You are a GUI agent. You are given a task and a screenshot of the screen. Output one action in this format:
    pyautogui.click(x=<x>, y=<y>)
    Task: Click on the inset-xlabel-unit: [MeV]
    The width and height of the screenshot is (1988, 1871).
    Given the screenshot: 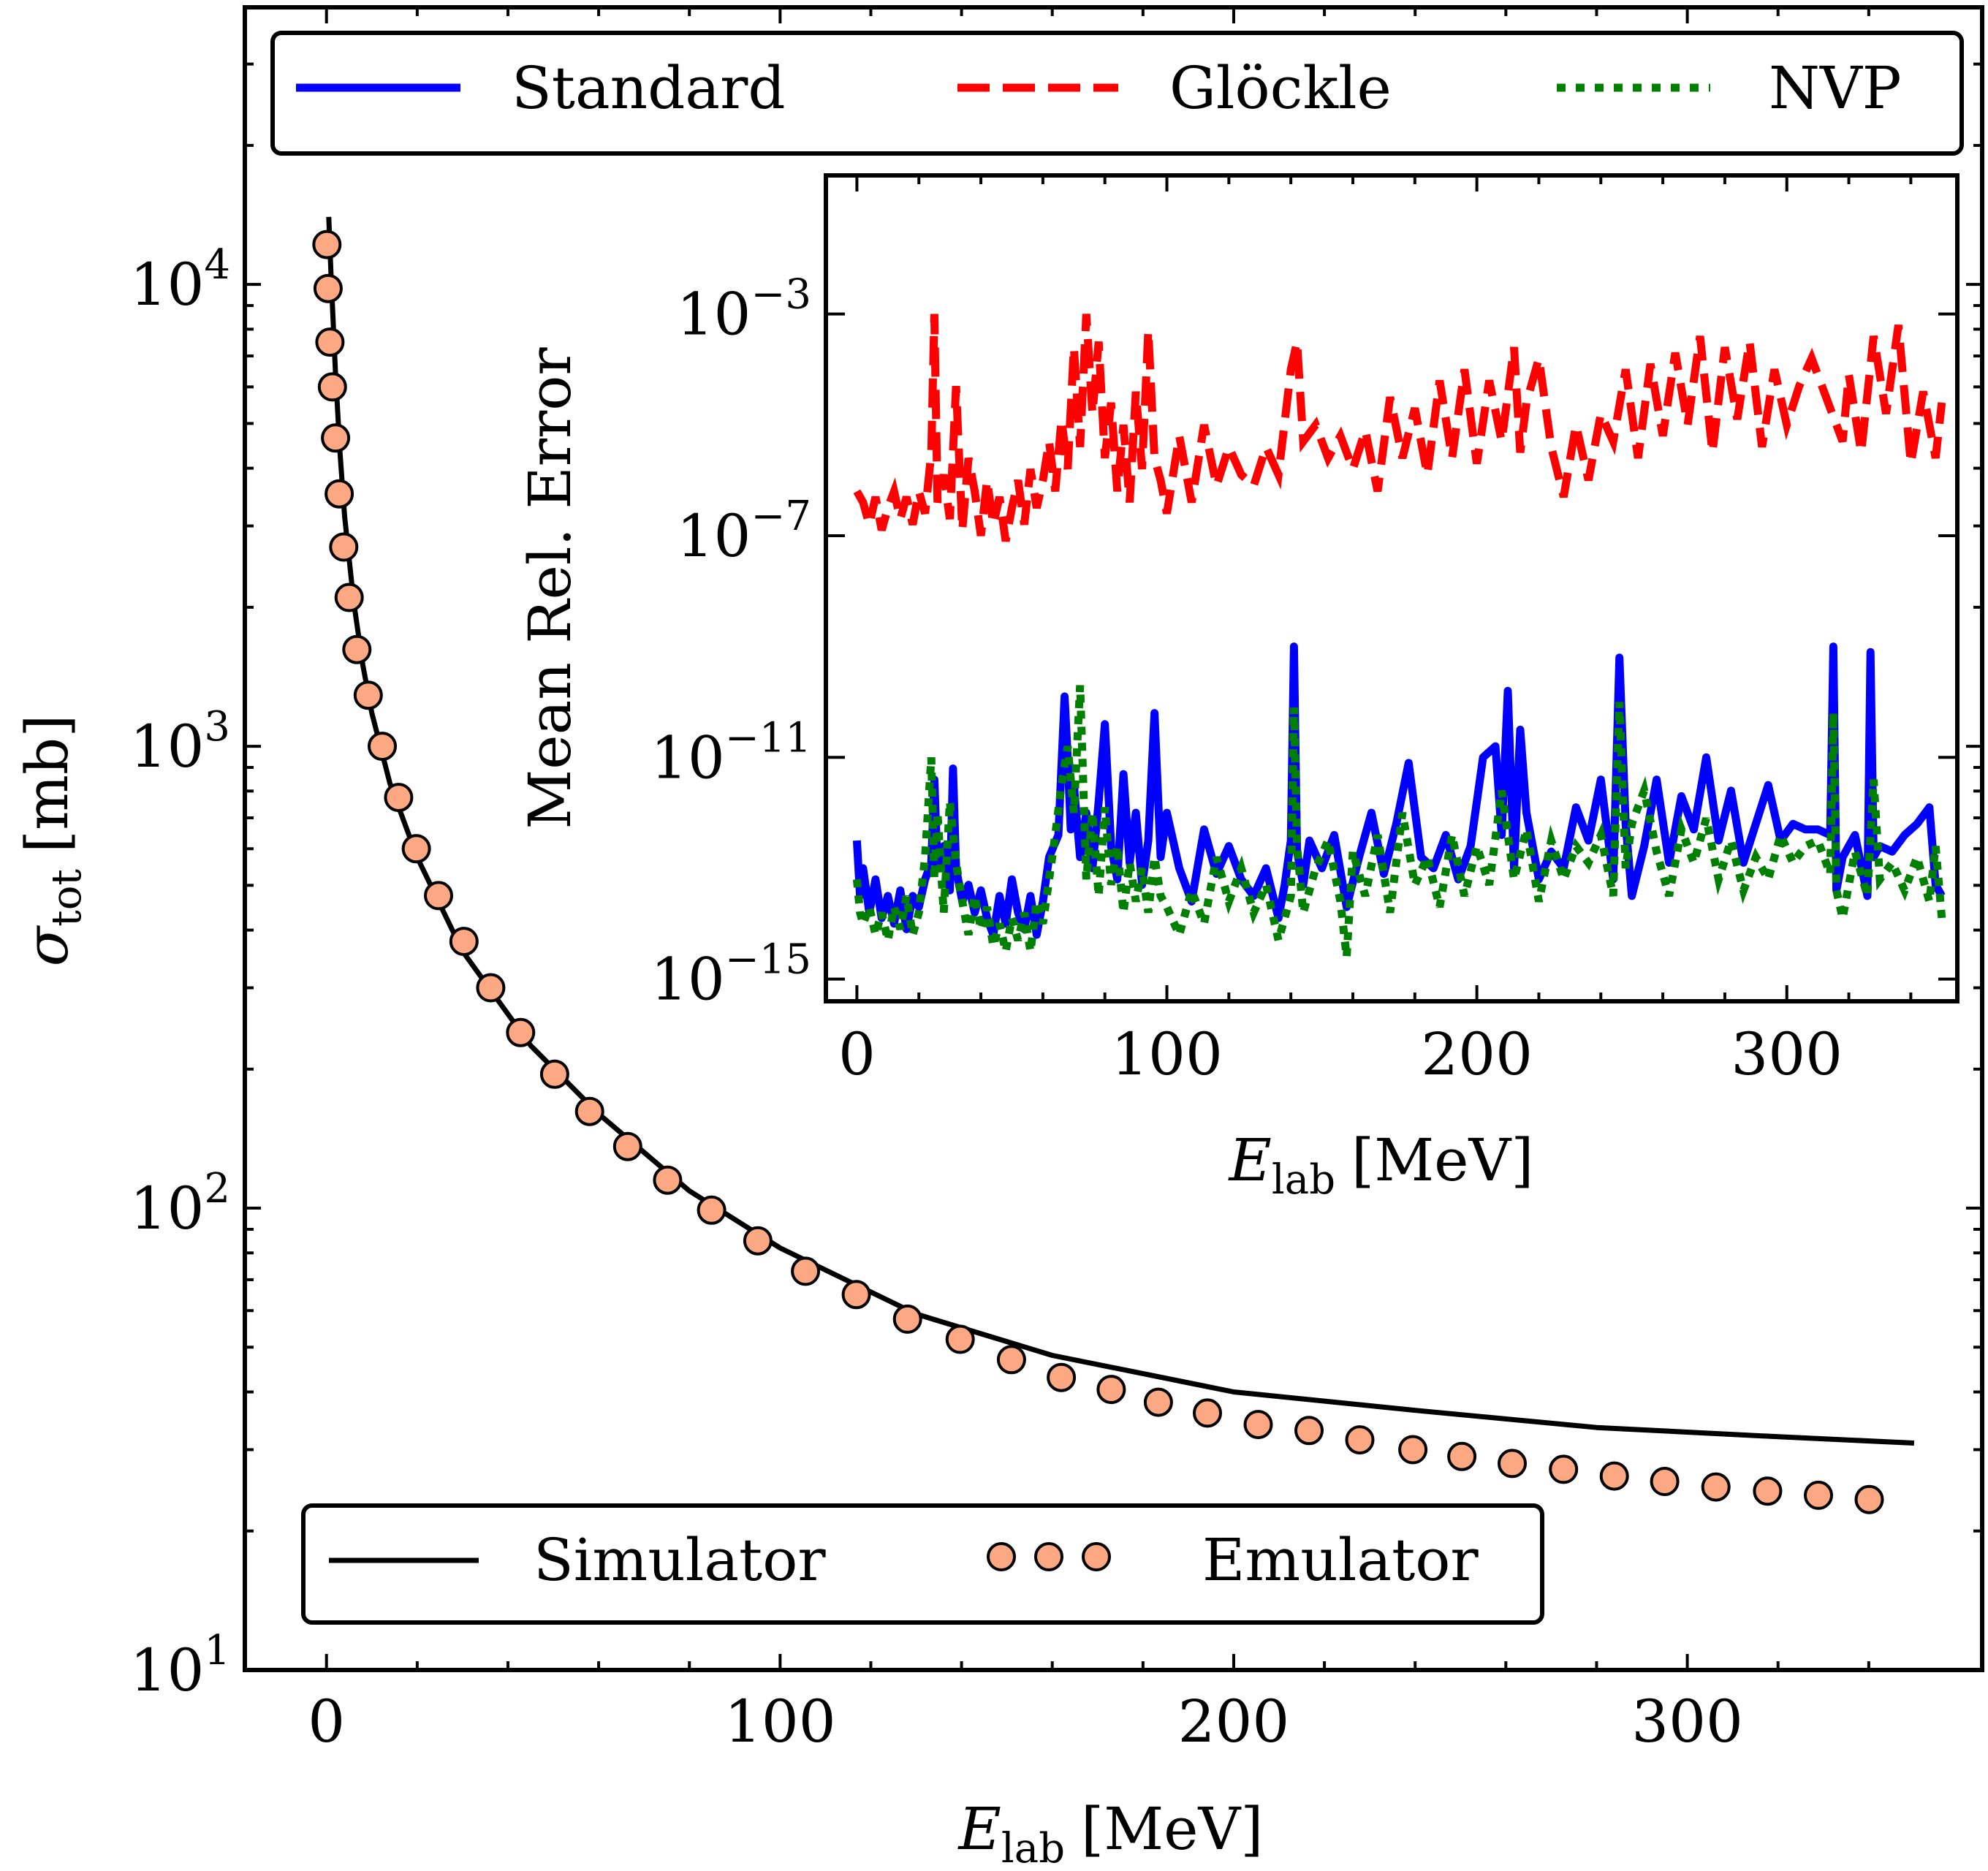 What is the action you would take?
    pyautogui.click(x=1442, y=1160)
    